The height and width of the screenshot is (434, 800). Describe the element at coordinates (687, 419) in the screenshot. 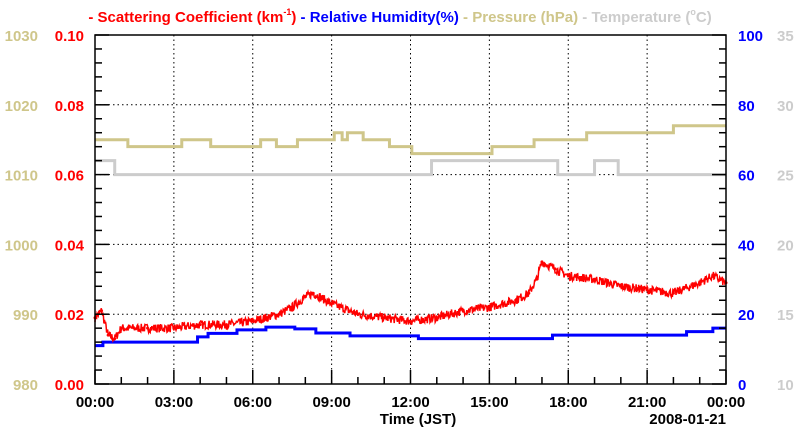

I see `date-label: 2008-01-21` at that location.